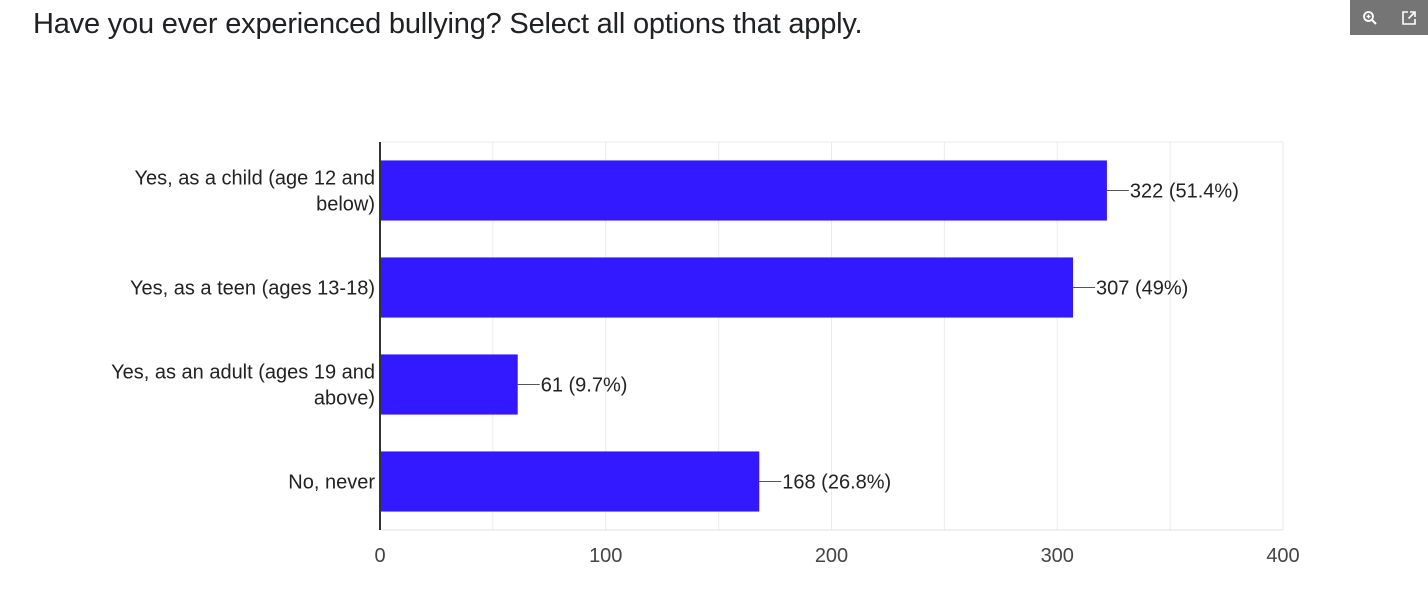  Describe the element at coordinates (345, 205) in the screenshot. I see `category-label: below)` at that location.